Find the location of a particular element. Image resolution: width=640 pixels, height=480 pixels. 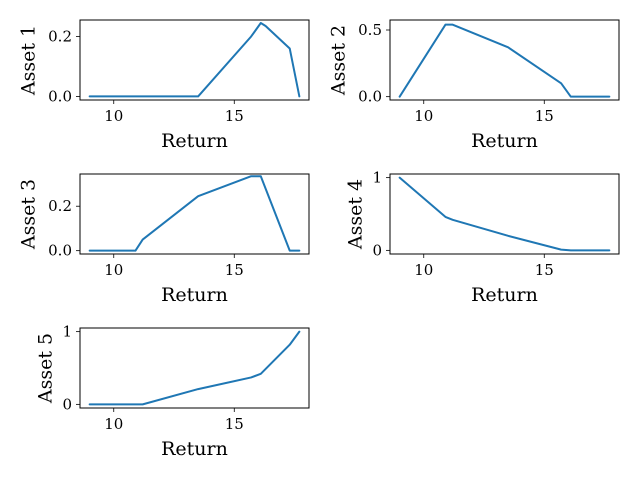

subplot-1: 10 15 0.0 0.2 Return Asset 1 is located at coordinates (164, 85).